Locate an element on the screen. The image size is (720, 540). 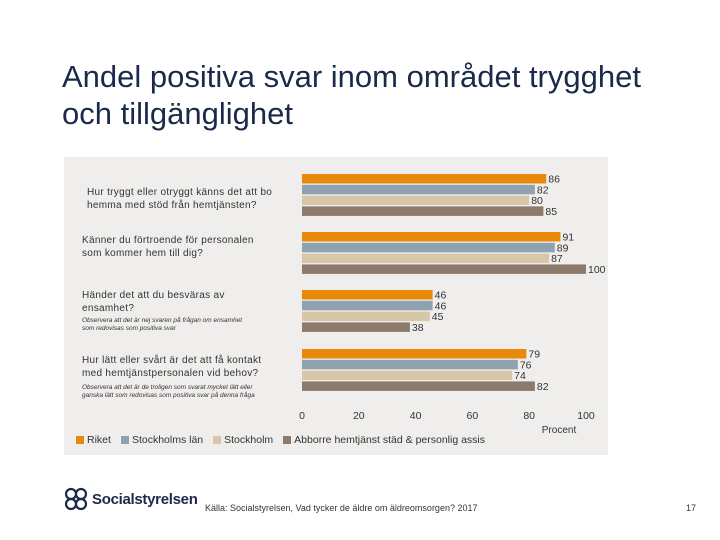
legend-item-riket: Riket is located at coordinates (93, 440).